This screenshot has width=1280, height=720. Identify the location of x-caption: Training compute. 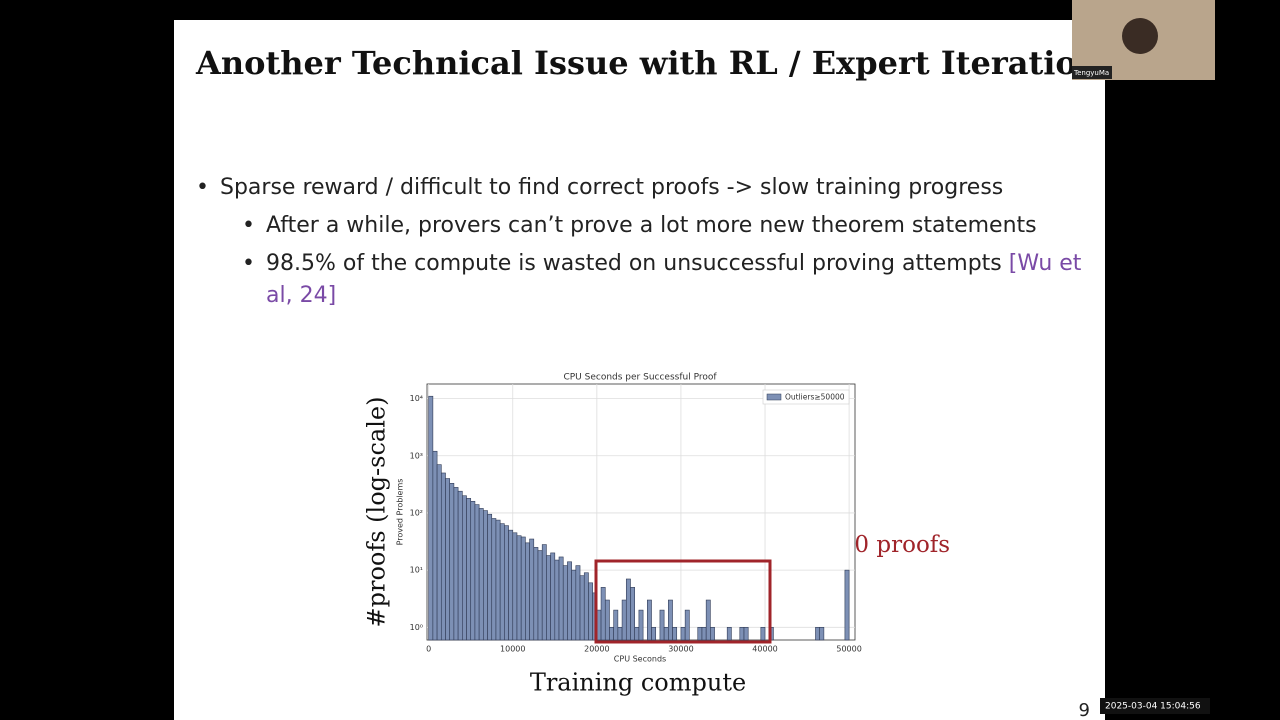
(638, 683).